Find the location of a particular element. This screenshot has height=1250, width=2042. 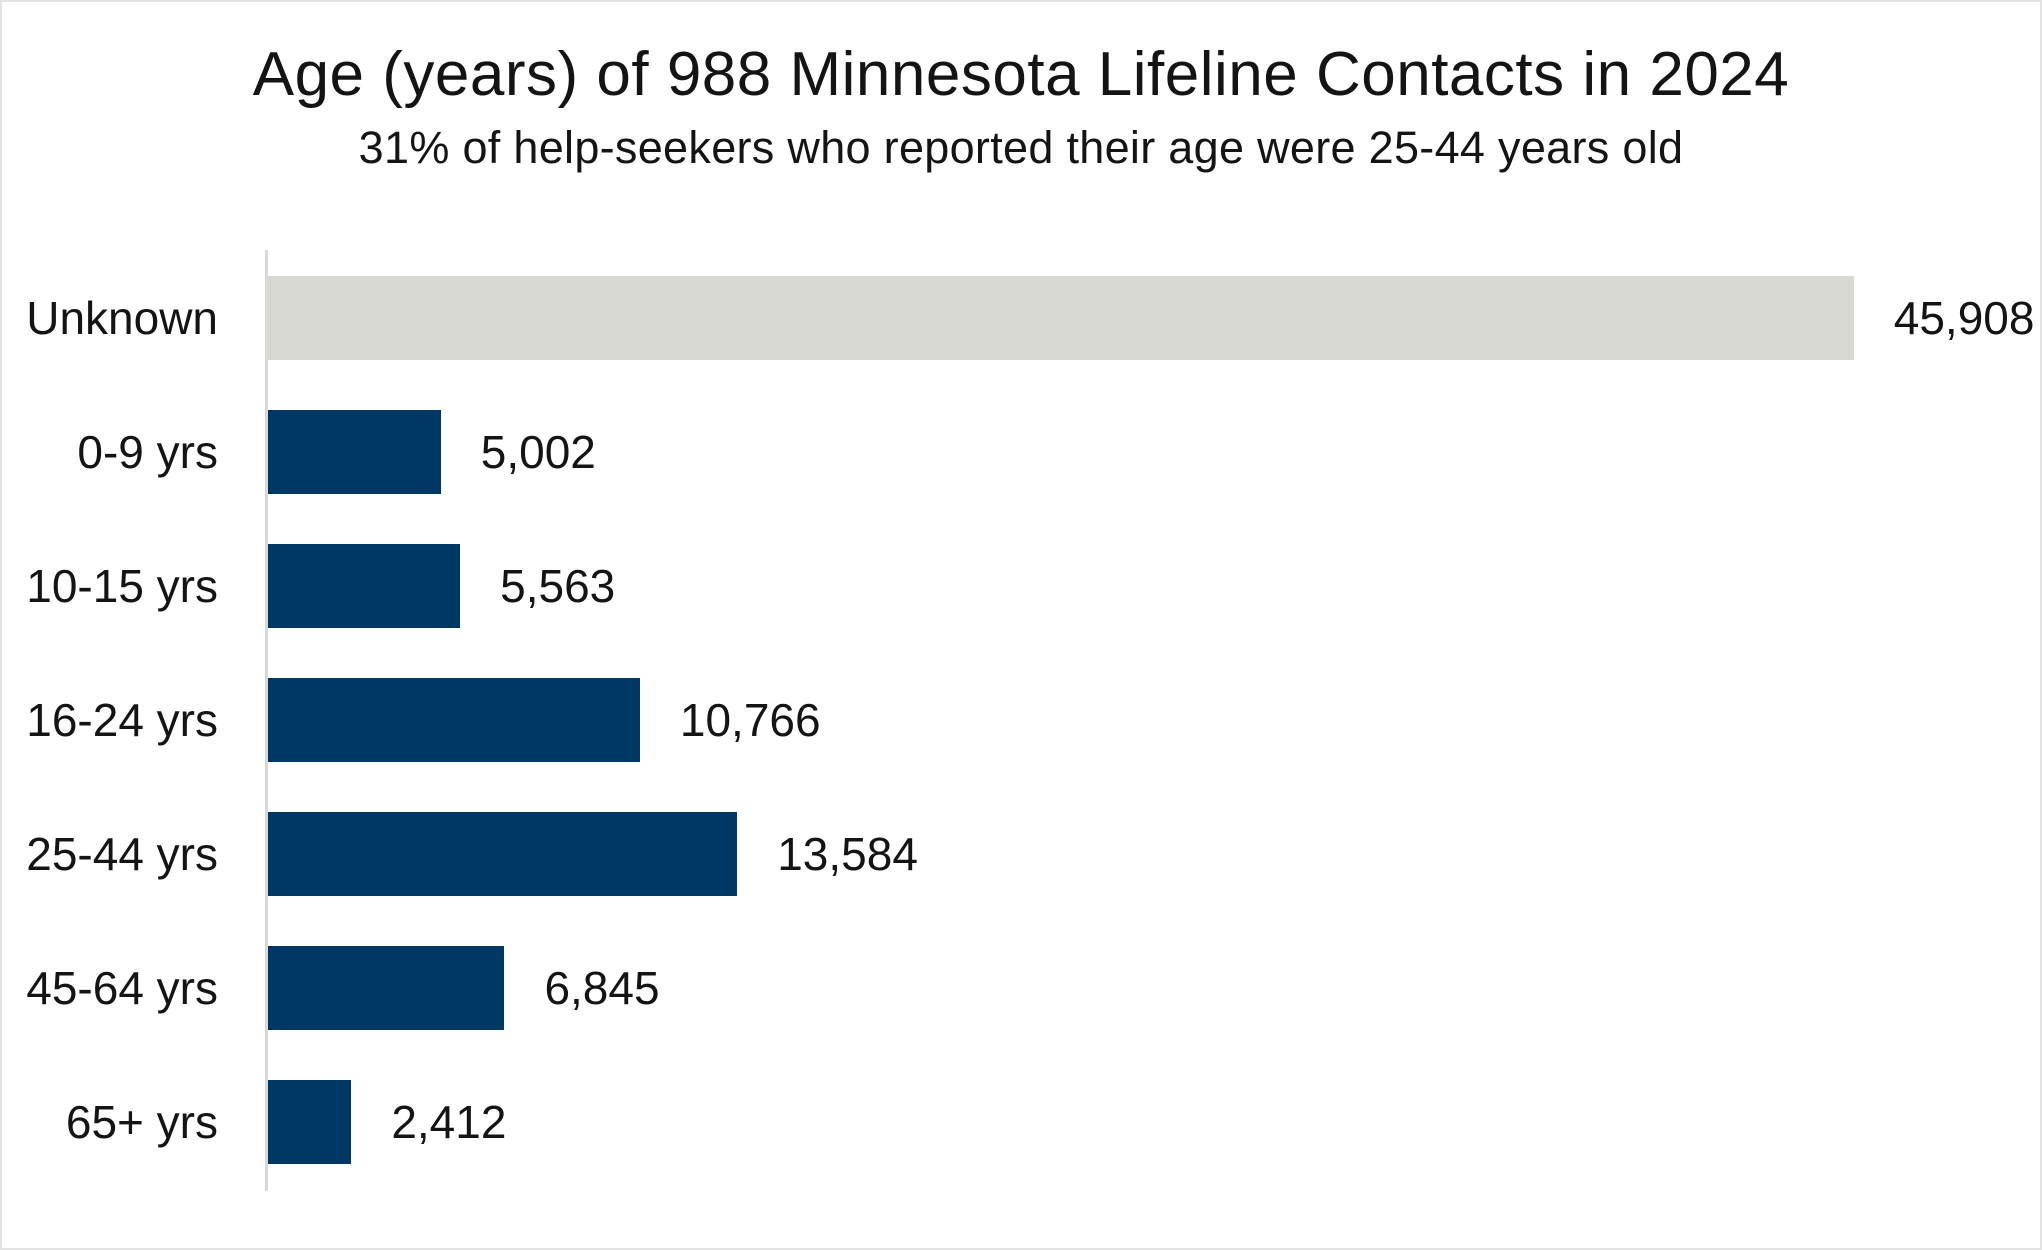

bar-row: 45-64 yrs 6,845 is located at coordinates (1021, 987).